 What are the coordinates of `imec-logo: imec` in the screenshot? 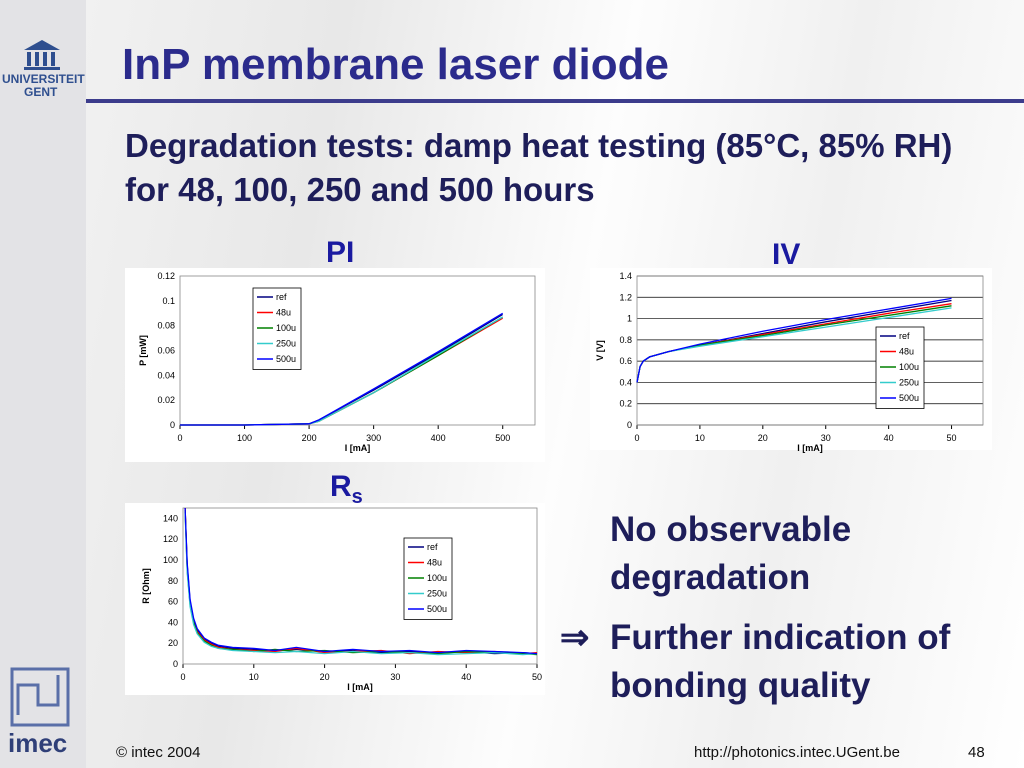 It's located at (38, 743).